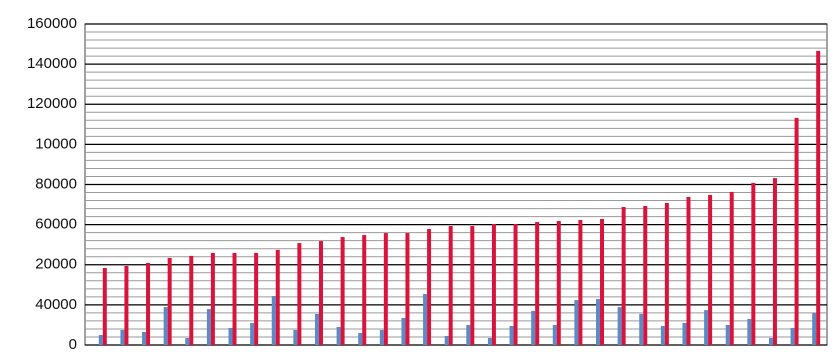 The width and height of the screenshot is (835, 363). I want to click on y-tick-label: 80000, so click(56, 183).